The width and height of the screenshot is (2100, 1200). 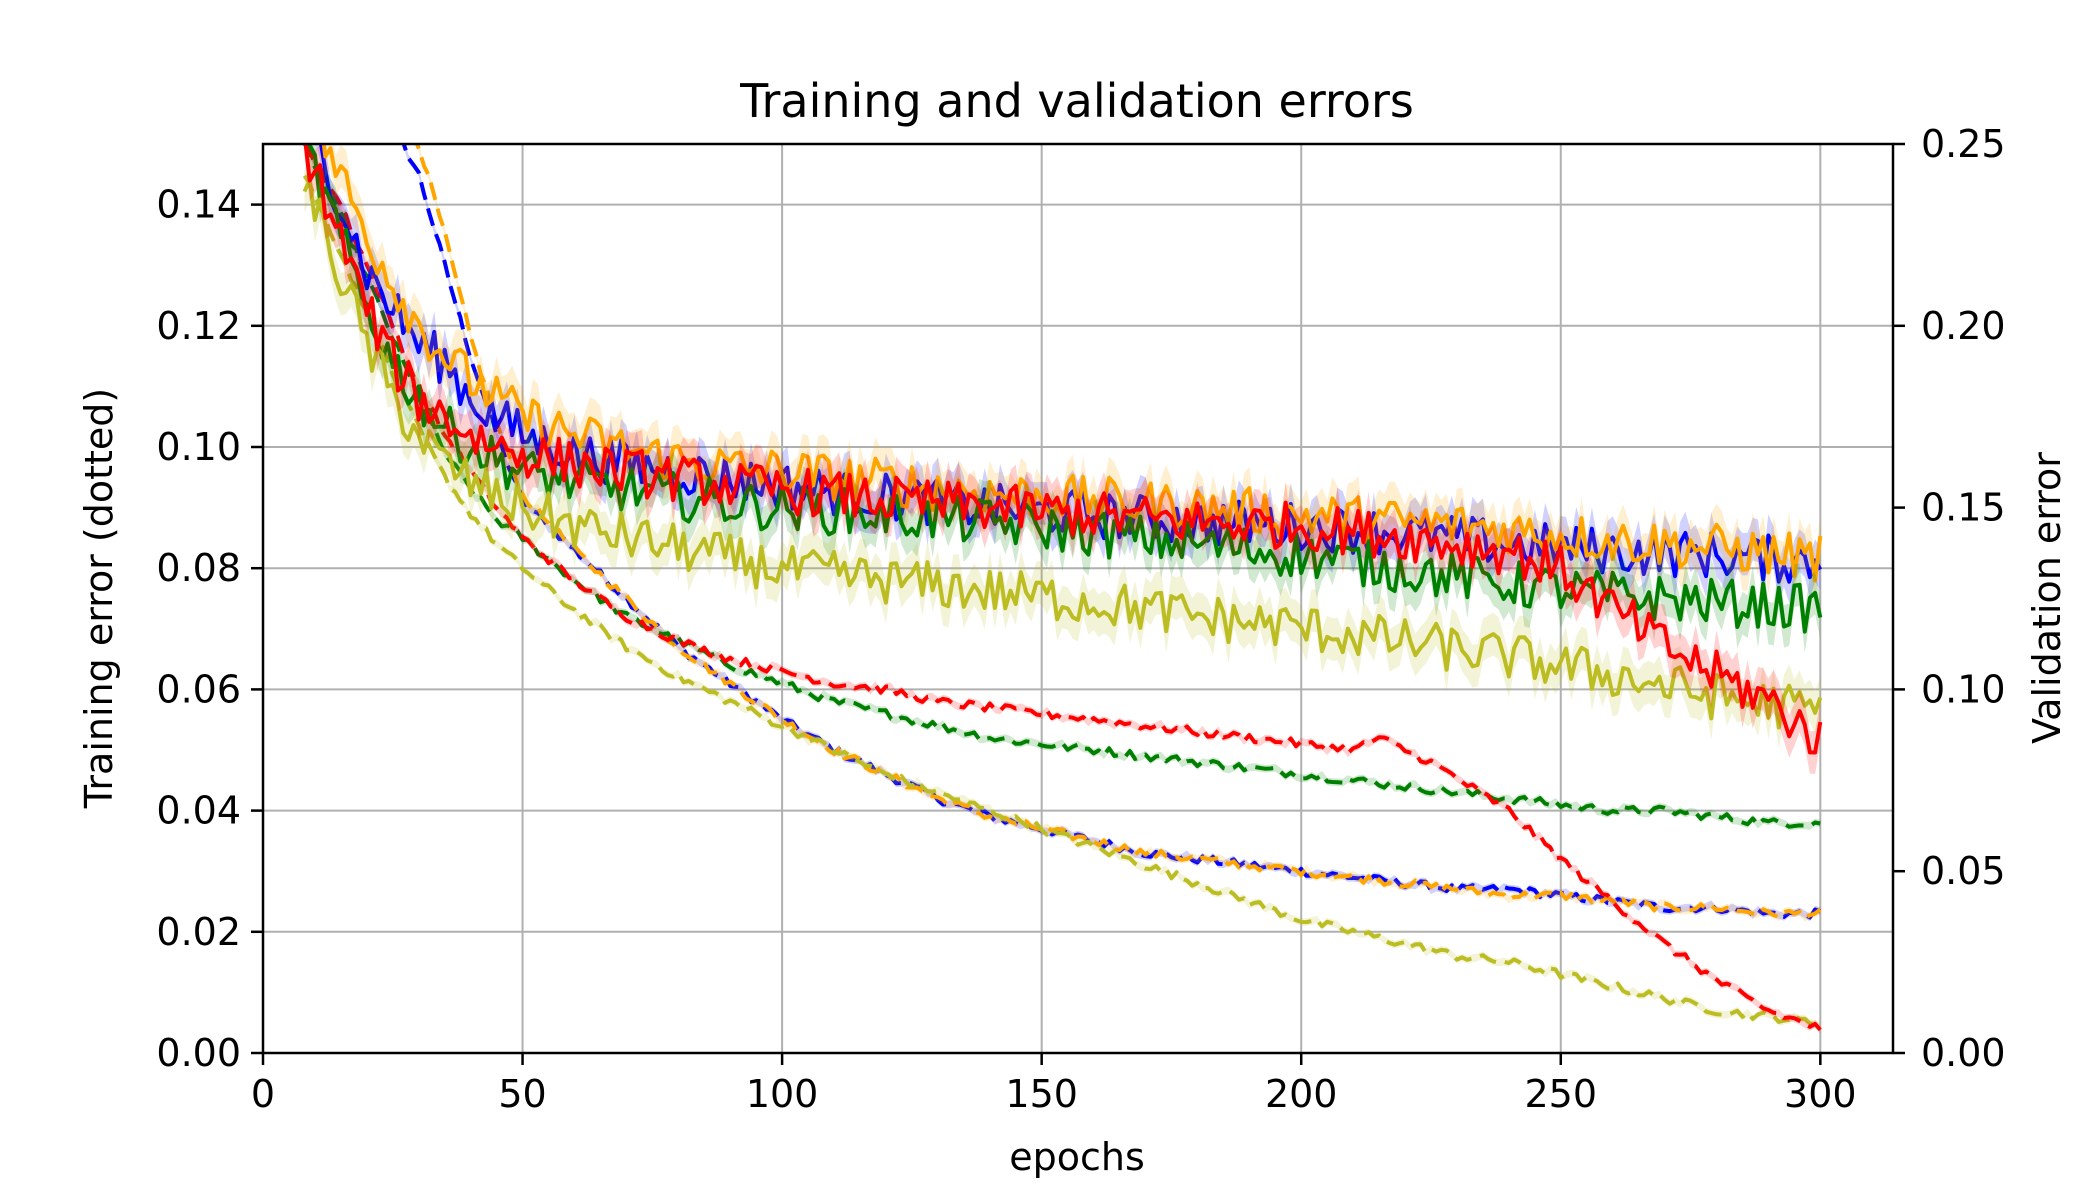 I want to click on x-tick-label: 0, so click(x=263, y=1094).